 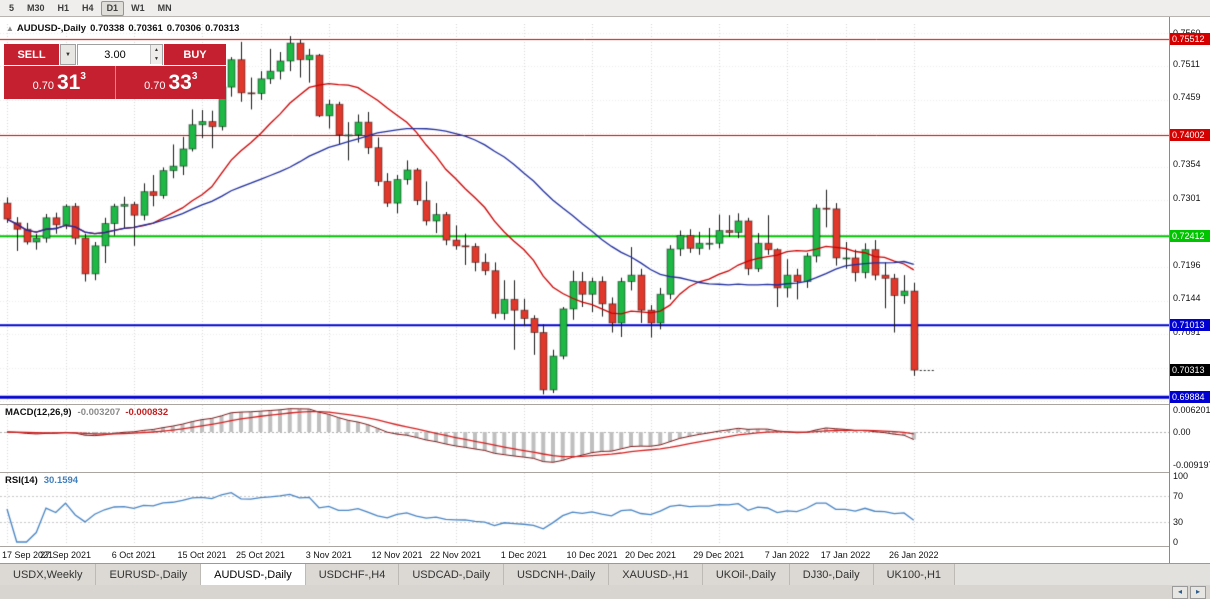 I want to click on ohlc-open: 0.70338, so click(x=107, y=28).